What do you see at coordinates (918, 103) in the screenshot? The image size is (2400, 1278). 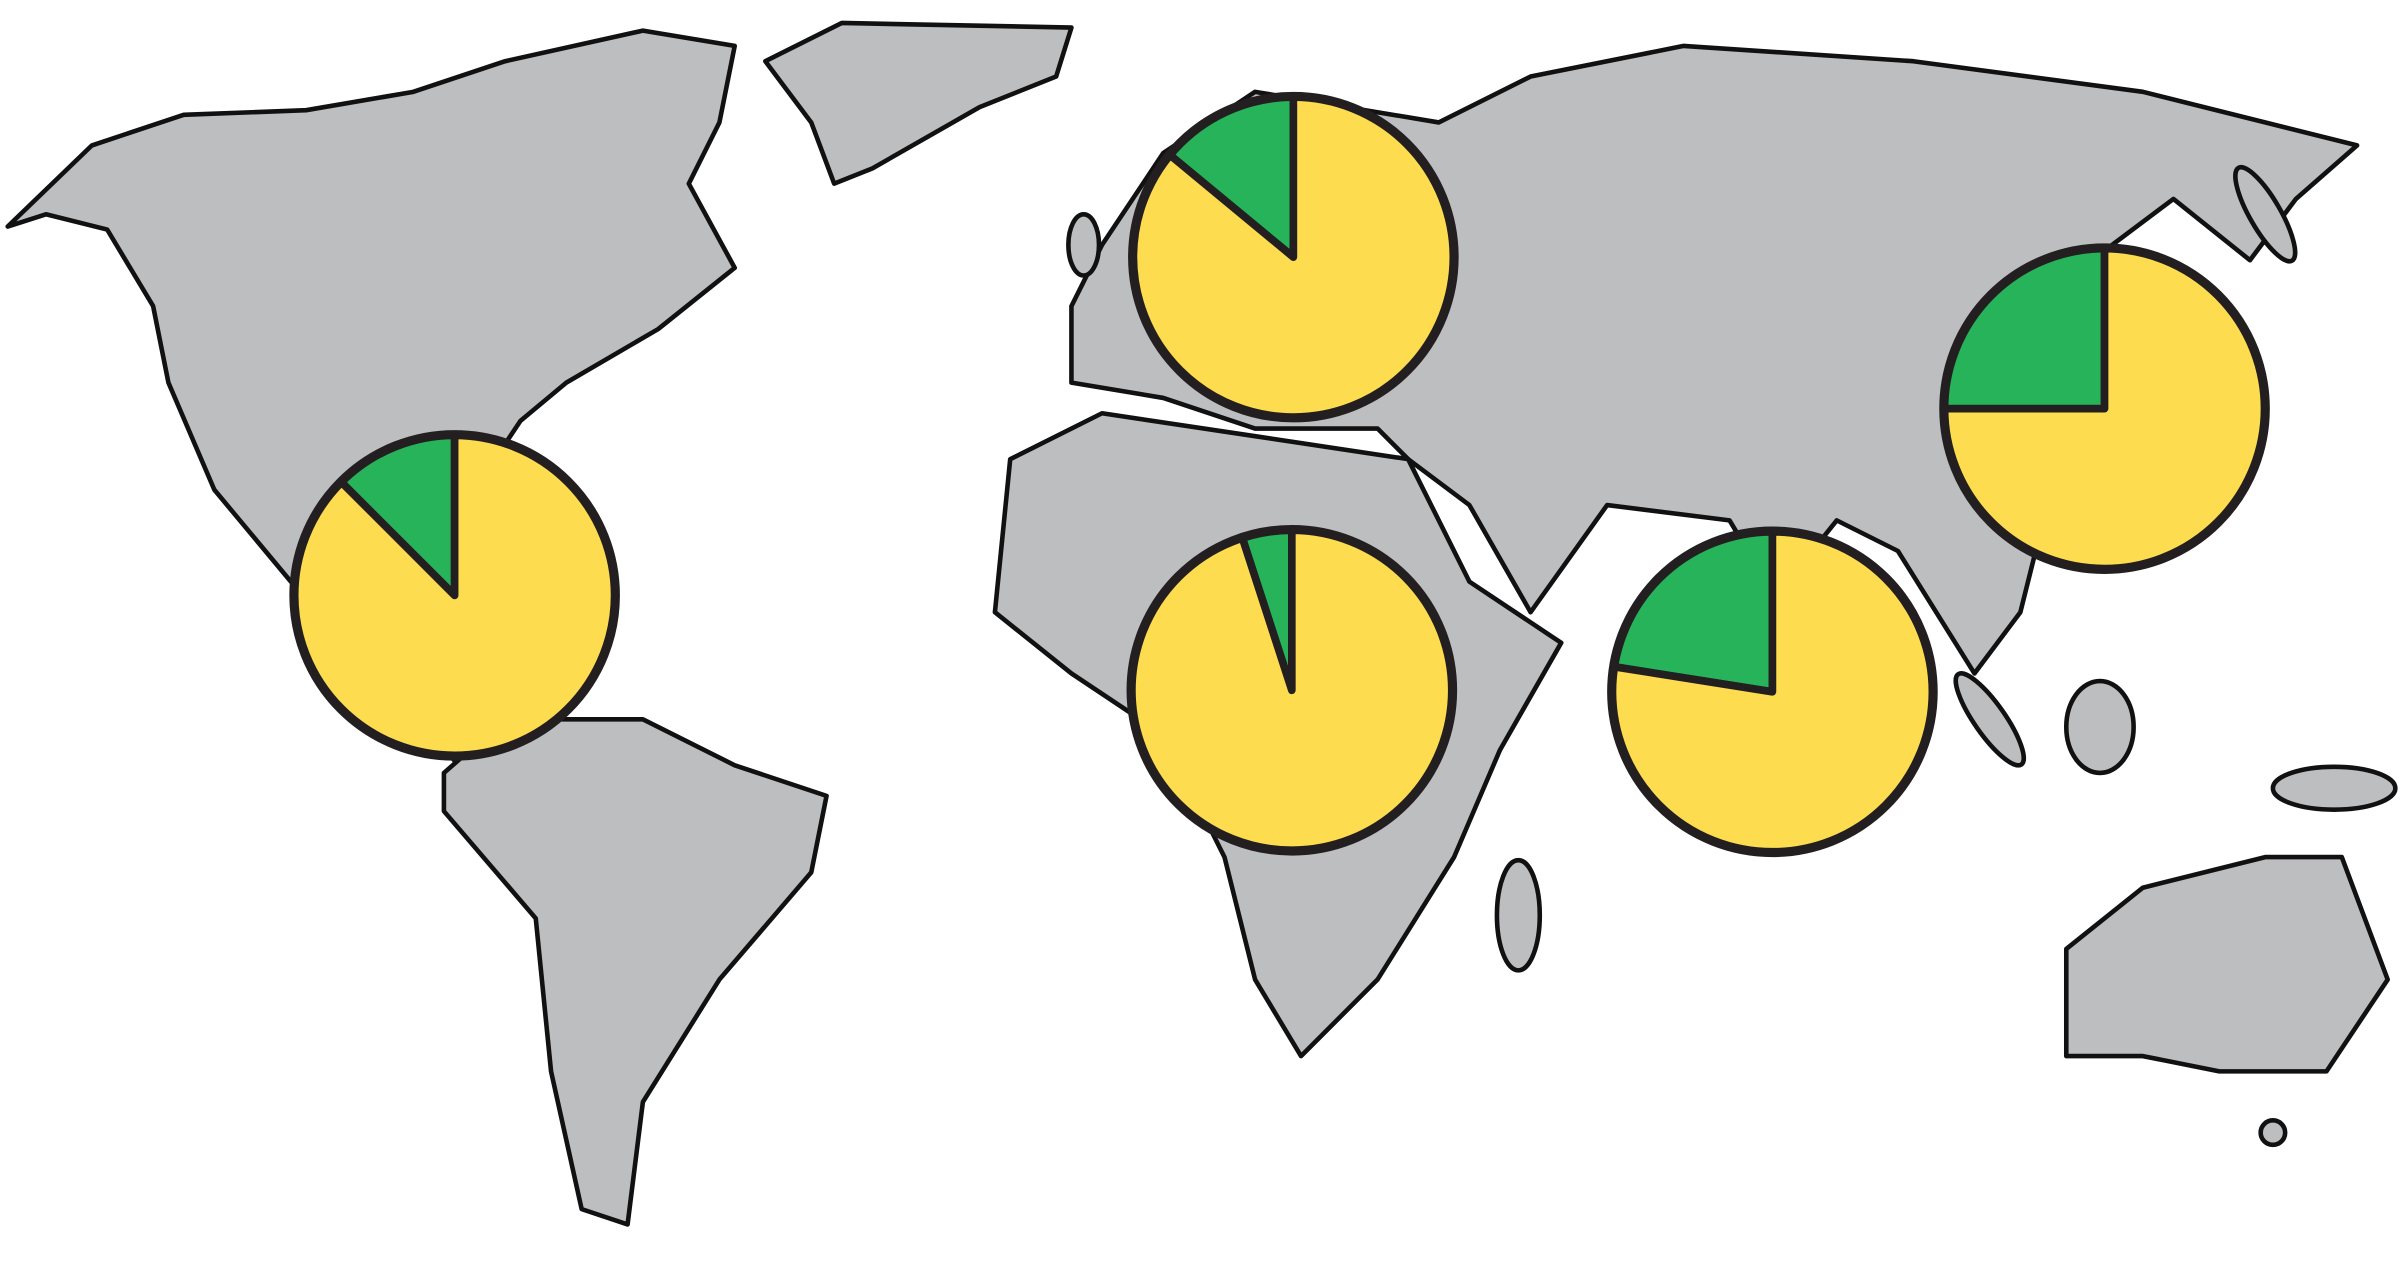 I see `greenland` at bounding box center [918, 103].